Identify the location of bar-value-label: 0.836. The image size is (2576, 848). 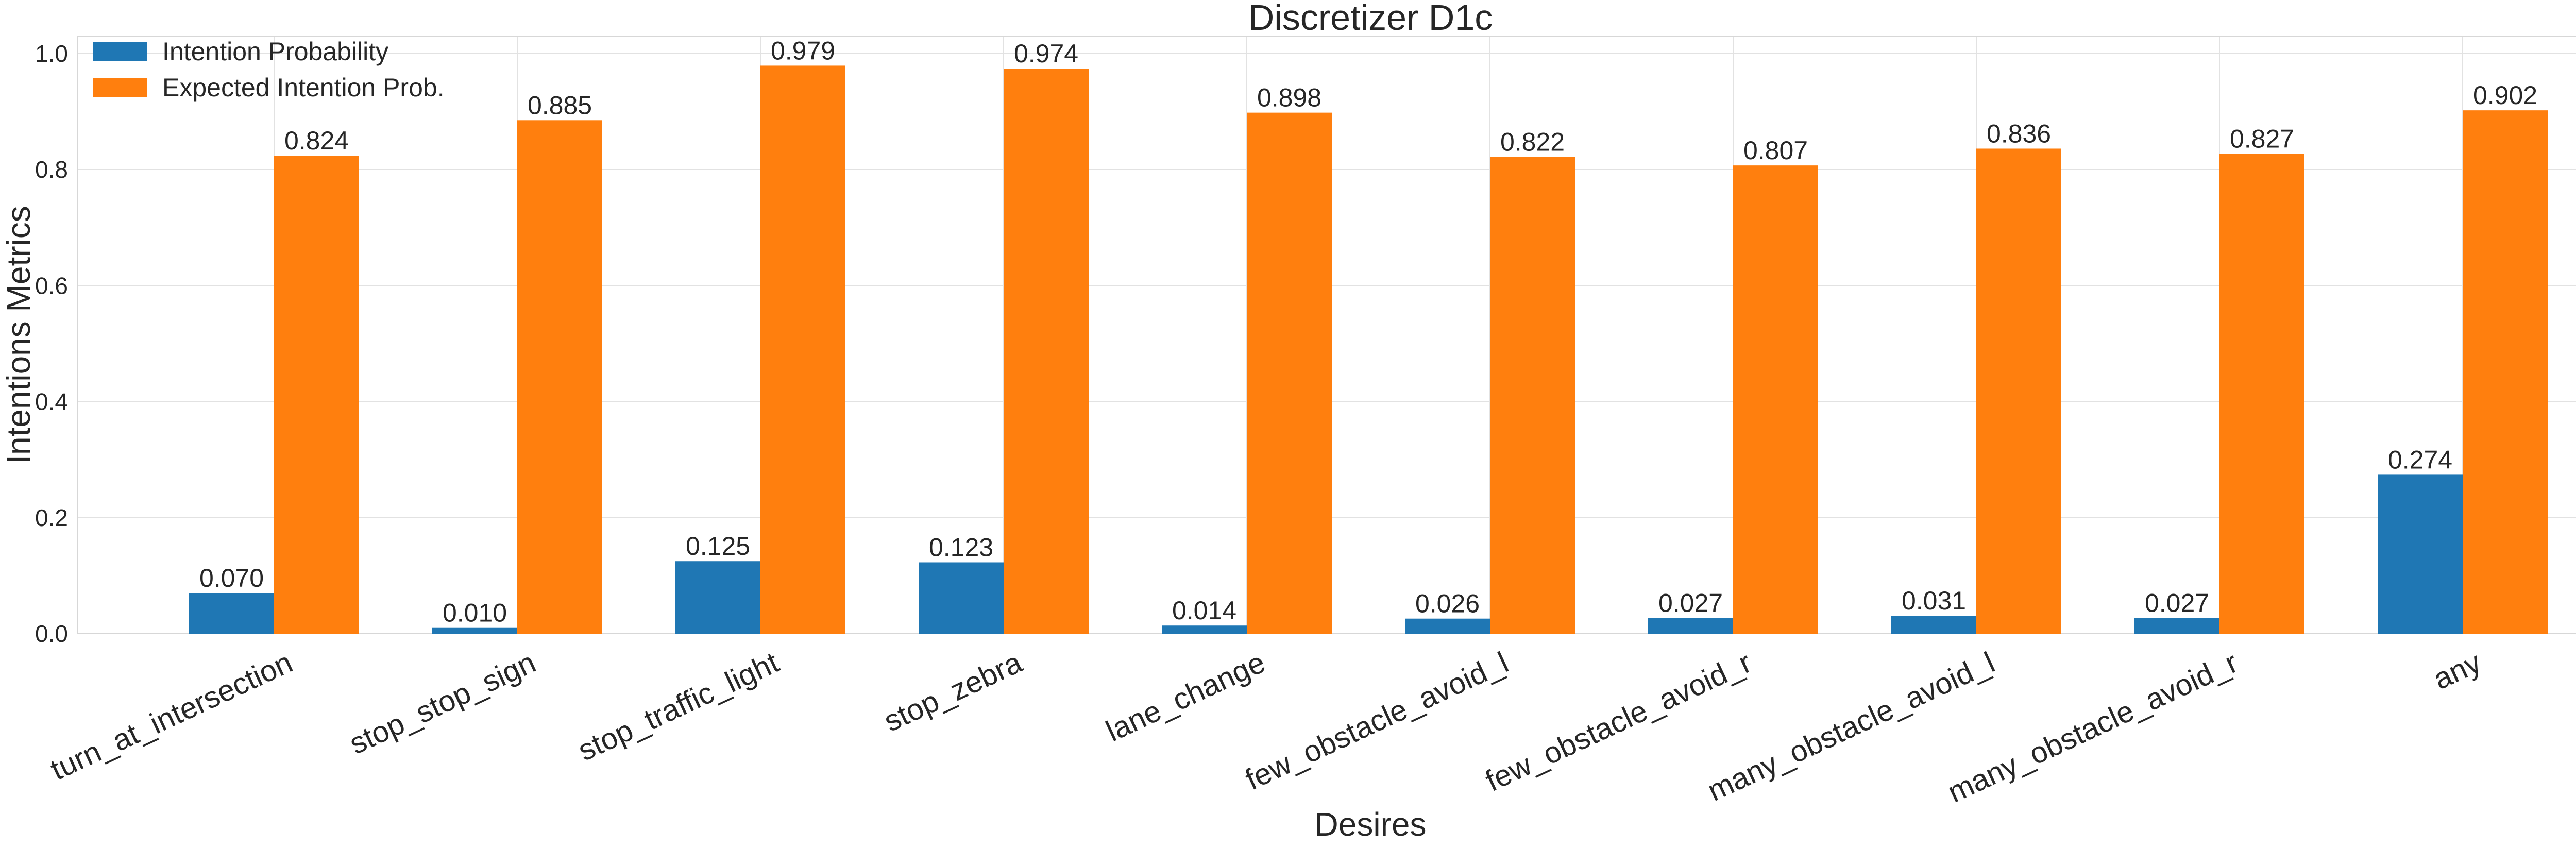
(2019, 133).